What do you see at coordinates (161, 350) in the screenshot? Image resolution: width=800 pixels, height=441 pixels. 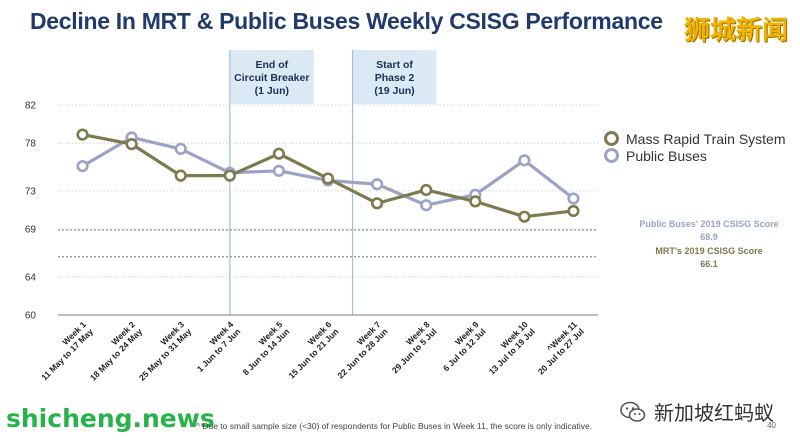 I see `x-tick-label: Week 325 May to 31 May` at bounding box center [161, 350].